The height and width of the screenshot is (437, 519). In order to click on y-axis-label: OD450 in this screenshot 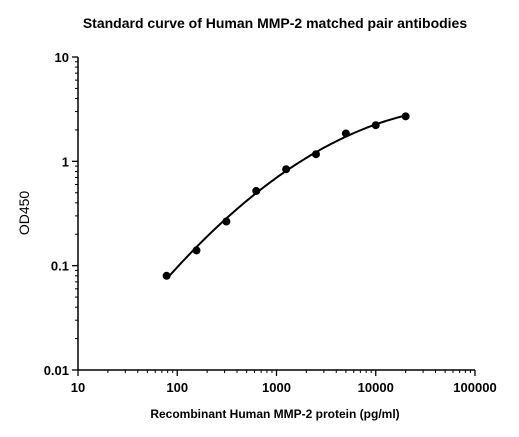, I will do `click(24, 213)`.